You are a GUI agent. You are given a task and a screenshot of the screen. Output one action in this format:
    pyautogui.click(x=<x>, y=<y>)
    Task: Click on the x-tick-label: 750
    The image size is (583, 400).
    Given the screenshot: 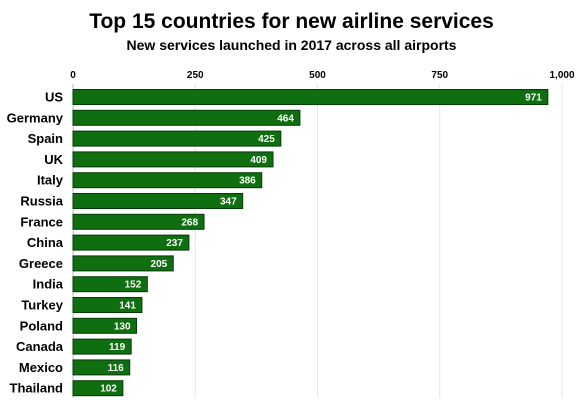 What is the action you would take?
    pyautogui.click(x=439, y=75)
    